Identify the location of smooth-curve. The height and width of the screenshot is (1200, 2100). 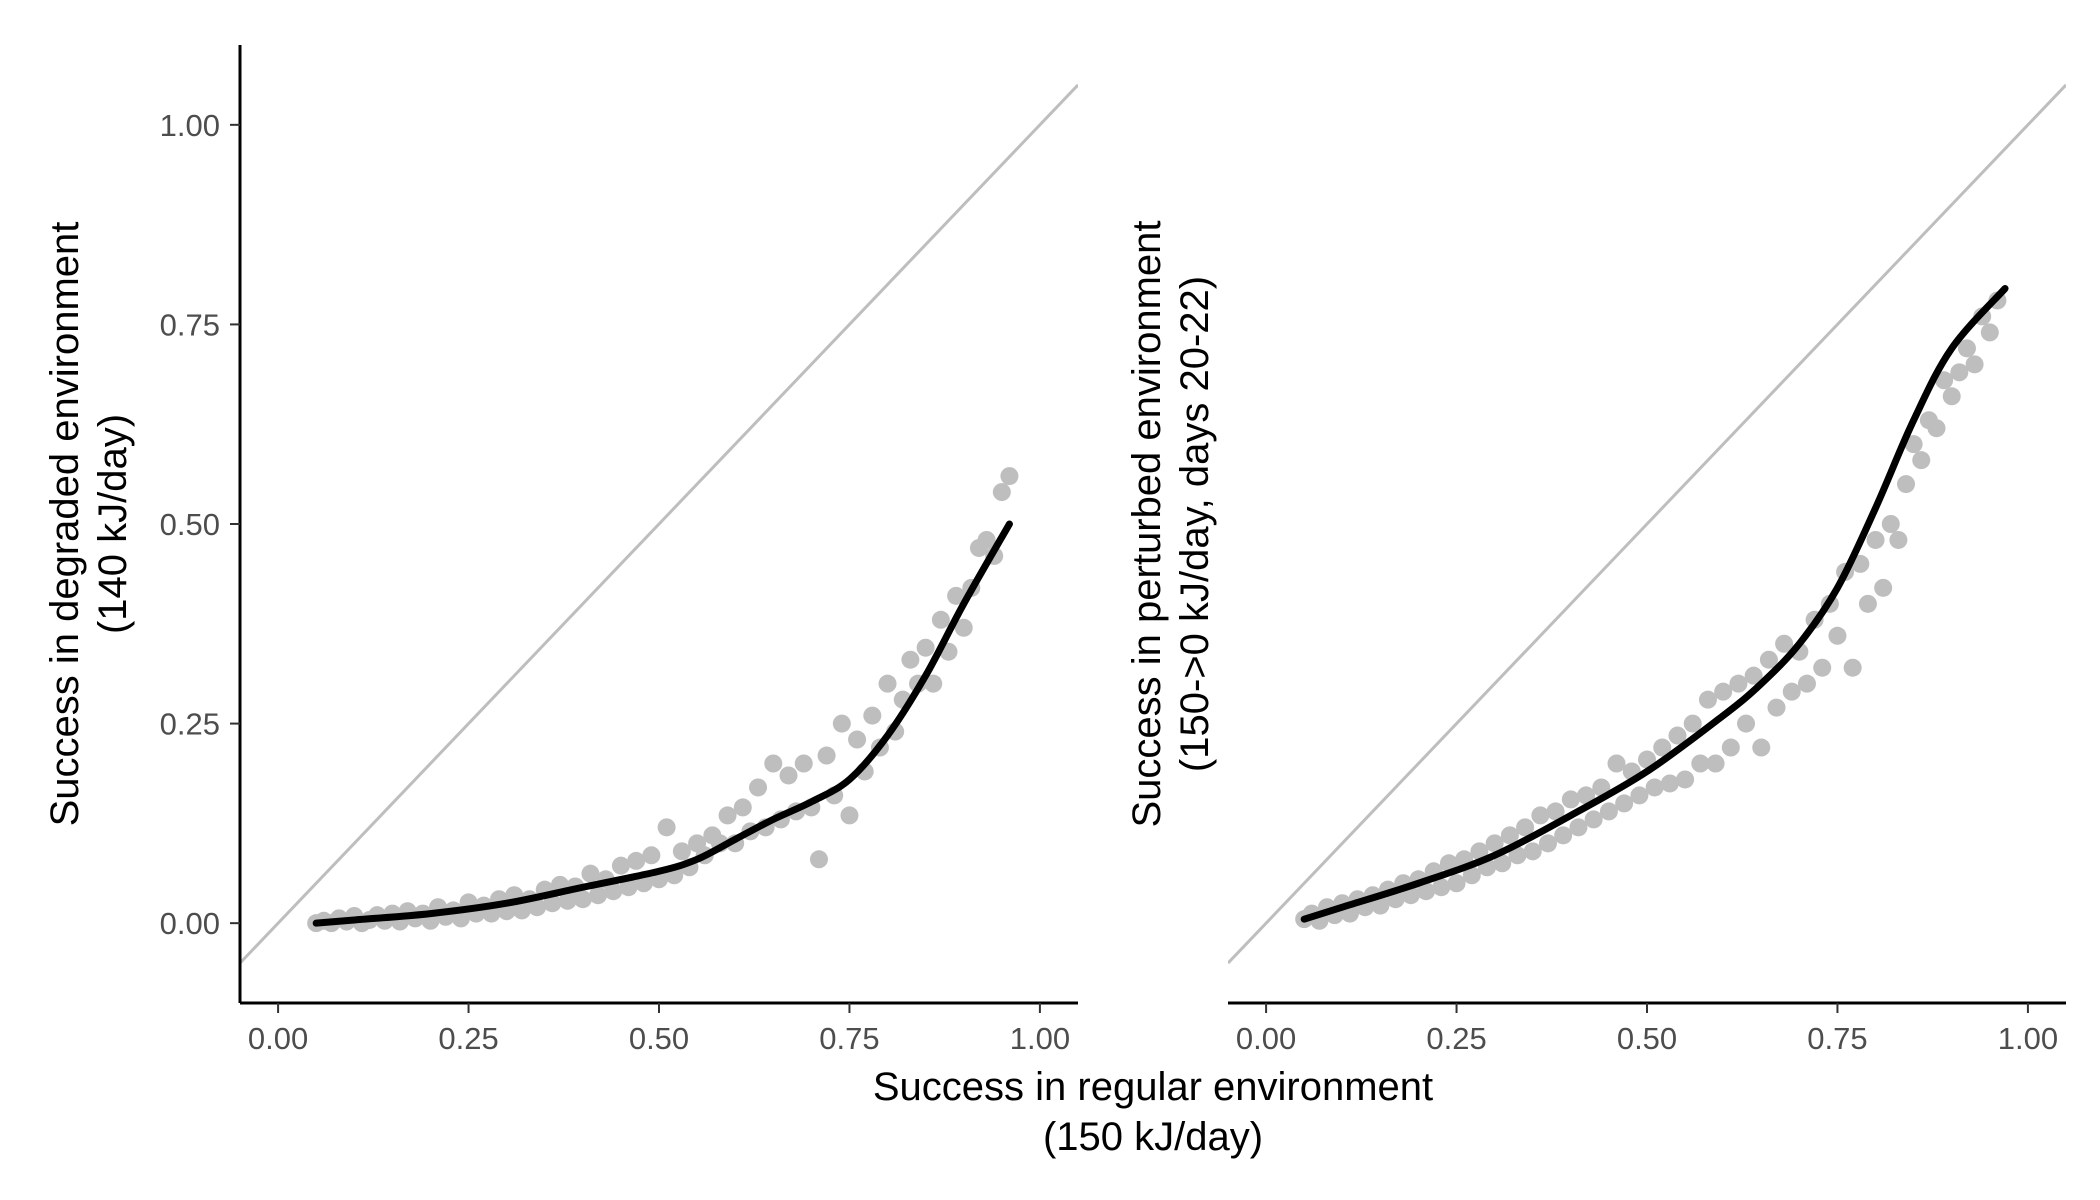
(662, 723).